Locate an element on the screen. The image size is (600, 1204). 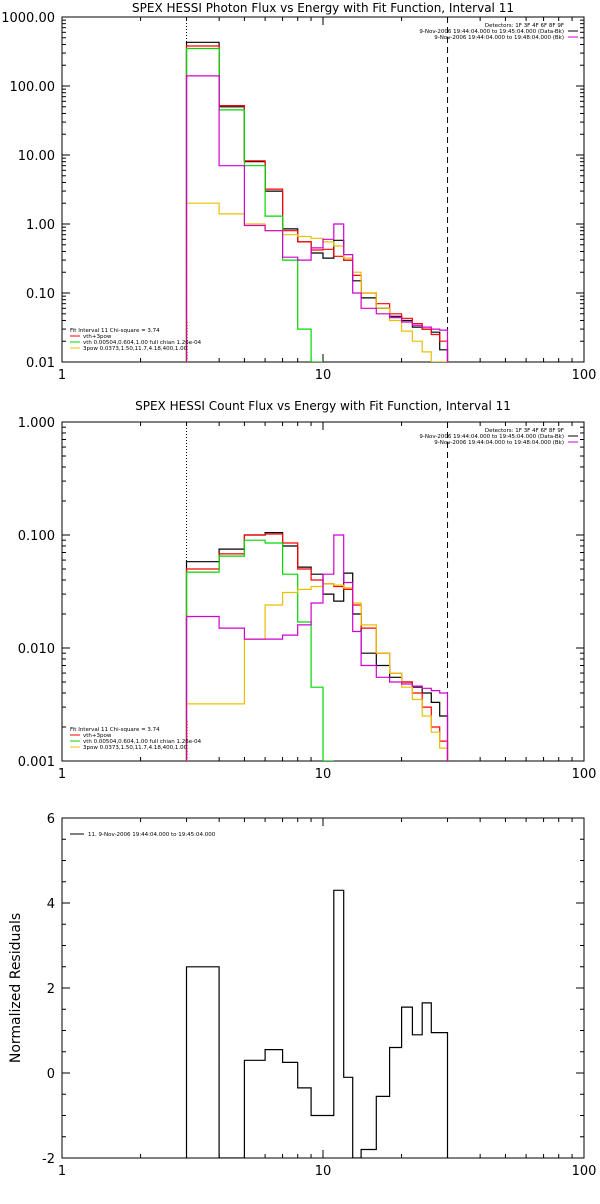
y-tick-label: 0.100 is located at coordinates (36, 536).